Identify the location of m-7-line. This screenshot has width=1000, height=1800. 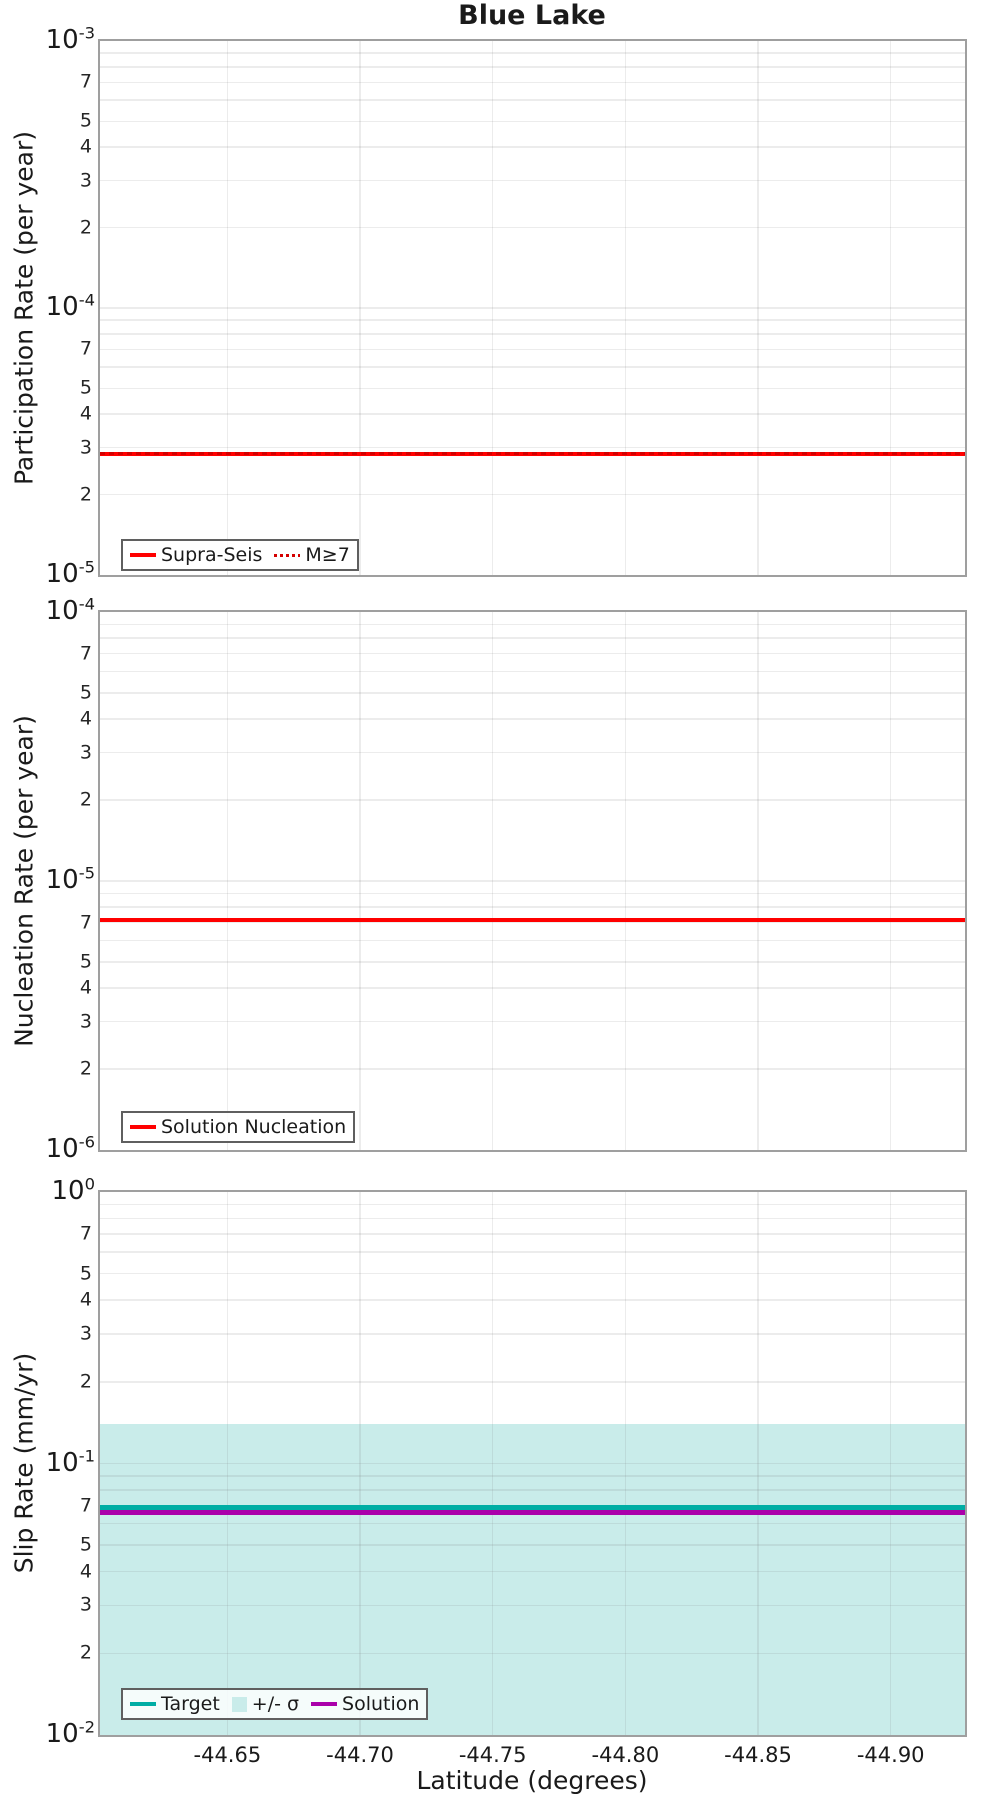
(532, 454).